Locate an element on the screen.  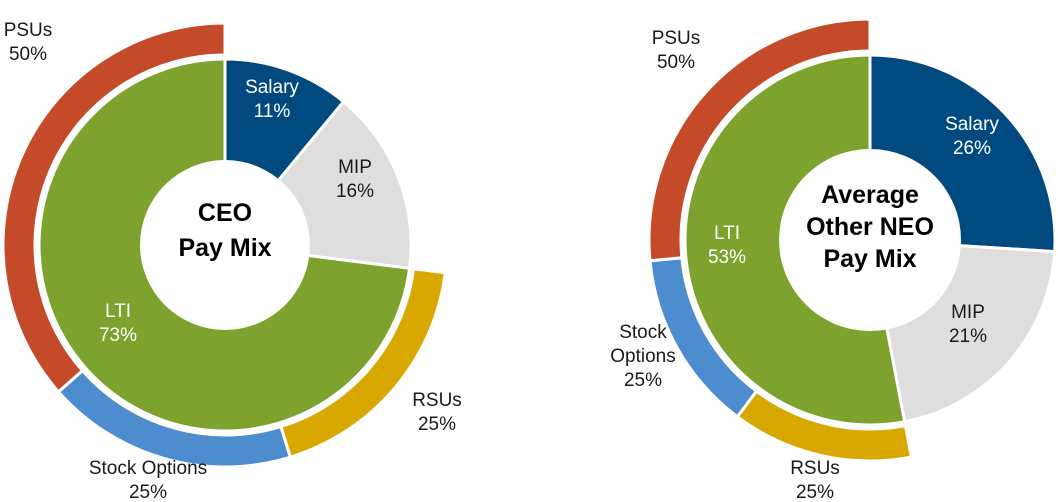
neo-ring-label-stock-options-line2: Options is located at coordinates (642, 356).